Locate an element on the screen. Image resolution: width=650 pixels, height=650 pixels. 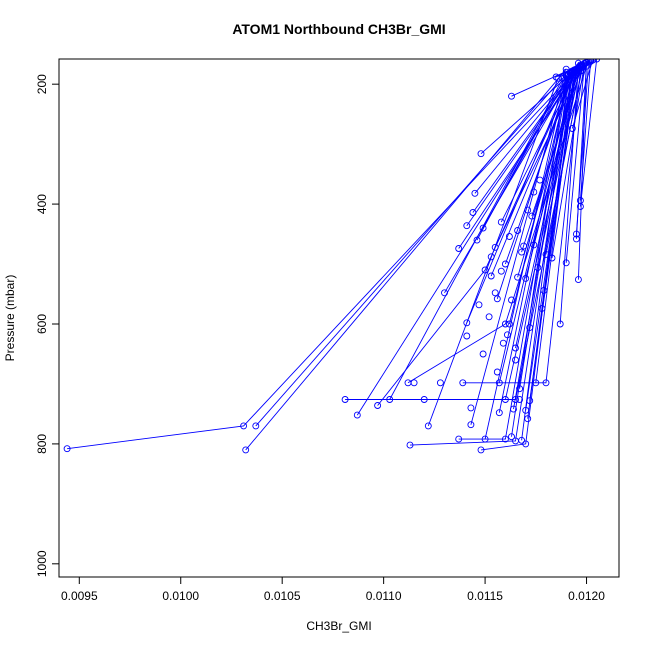
x-tick-label-1: 0.0100 is located at coordinates (180, 596).